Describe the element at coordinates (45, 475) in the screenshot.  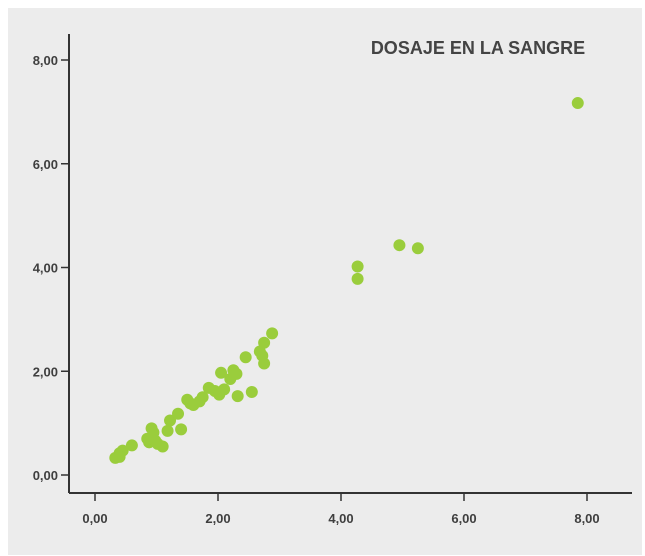
I see `y-tick-label: 0,00` at that location.